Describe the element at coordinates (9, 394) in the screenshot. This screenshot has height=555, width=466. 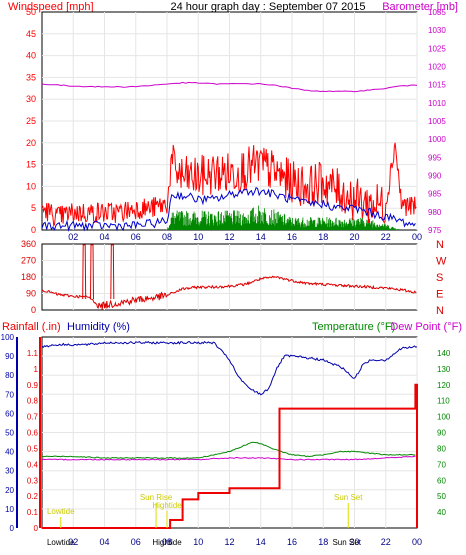
I see `humidity-tick-label: 70` at that location.